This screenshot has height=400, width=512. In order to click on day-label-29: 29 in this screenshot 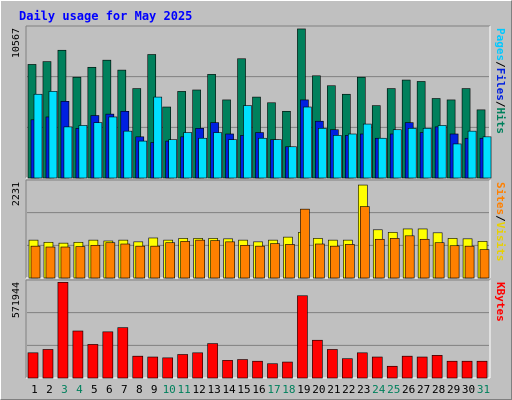, I will do `click(453, 389)`.